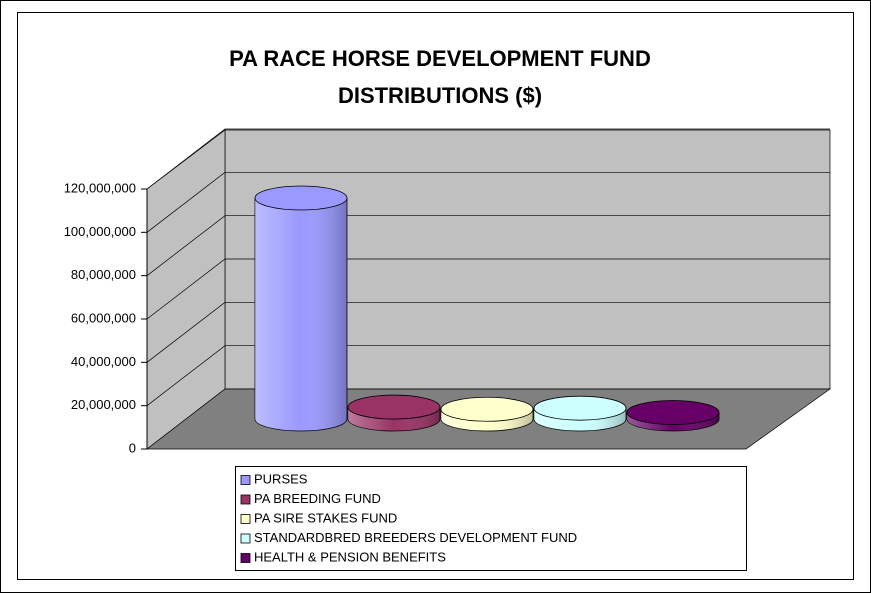  I want to click on y-tick-label: 100,000,000, so click(100, 231).